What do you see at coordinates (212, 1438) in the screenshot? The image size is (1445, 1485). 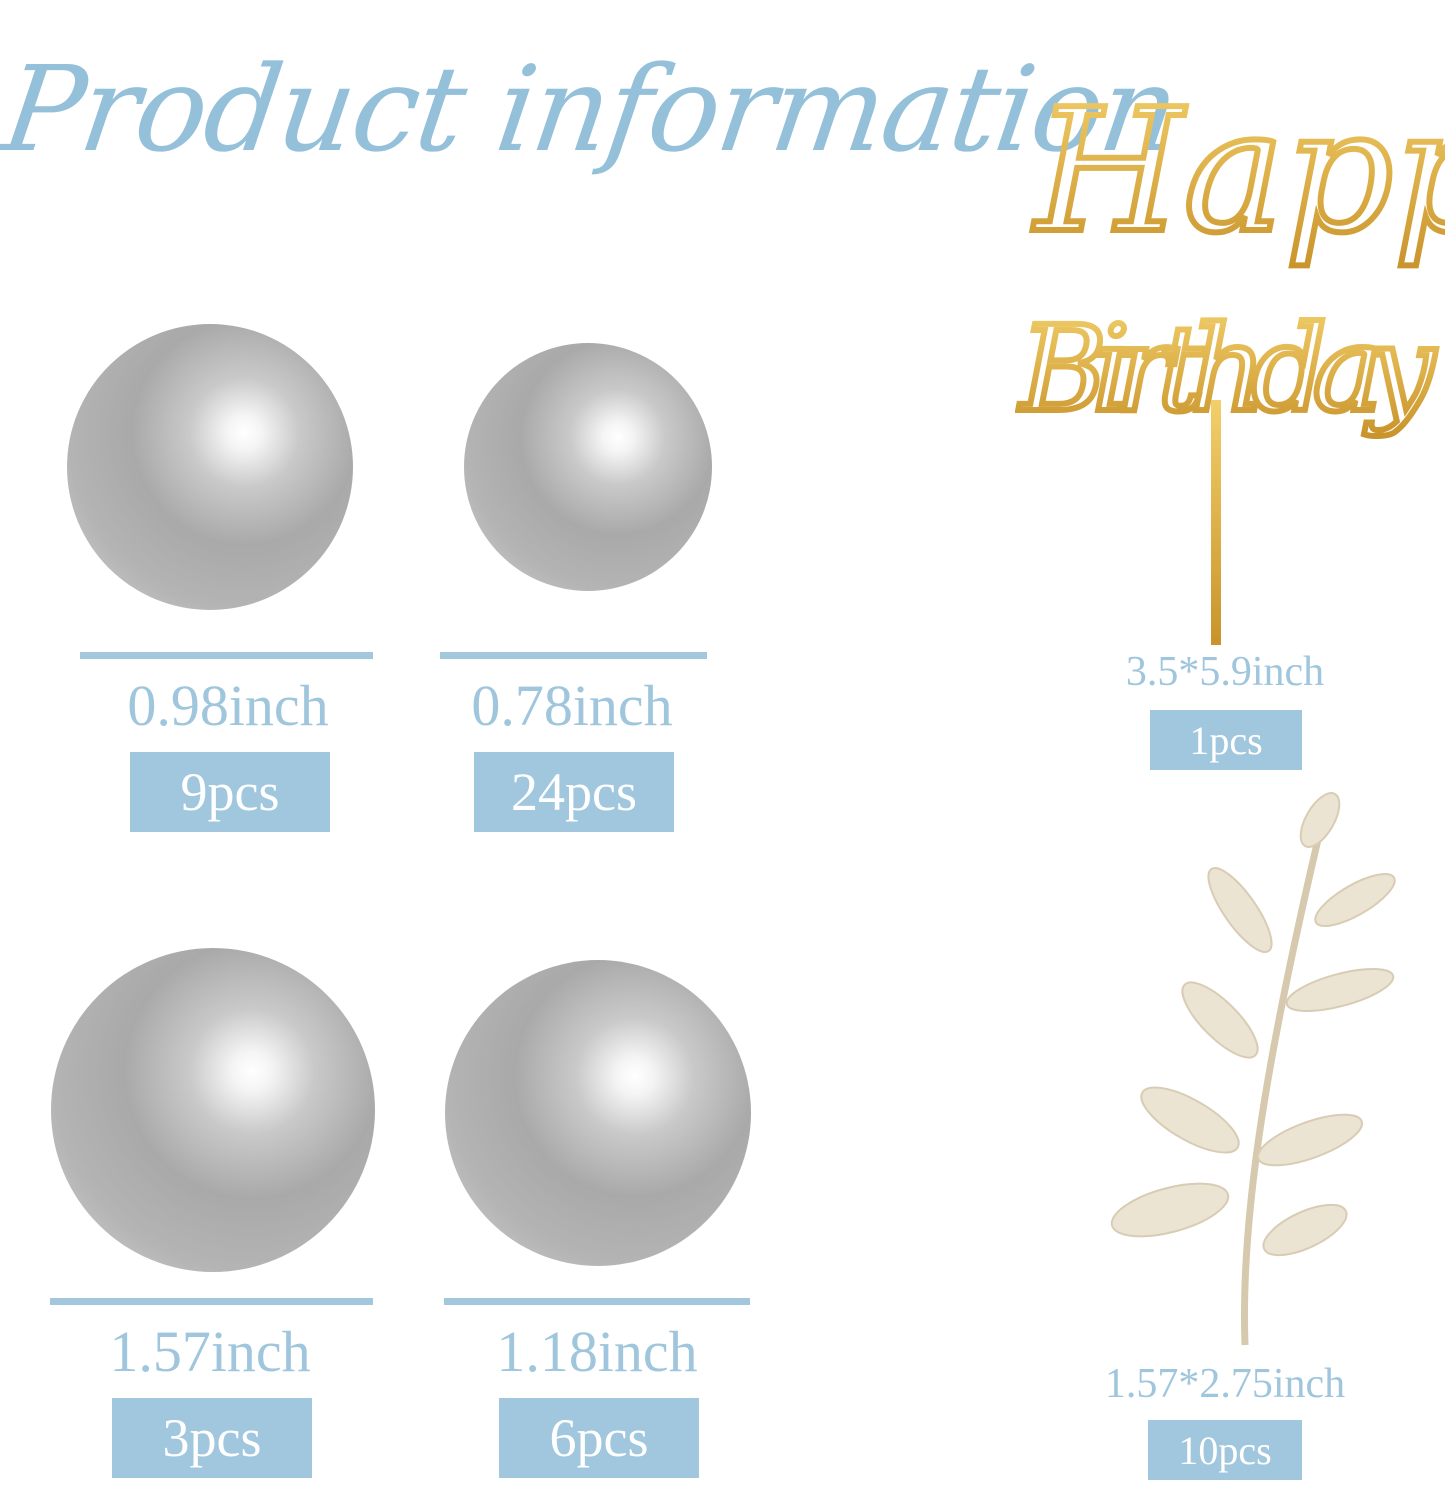 I see `qty-badge: 3pcs` at bounding box center [212, 1438].